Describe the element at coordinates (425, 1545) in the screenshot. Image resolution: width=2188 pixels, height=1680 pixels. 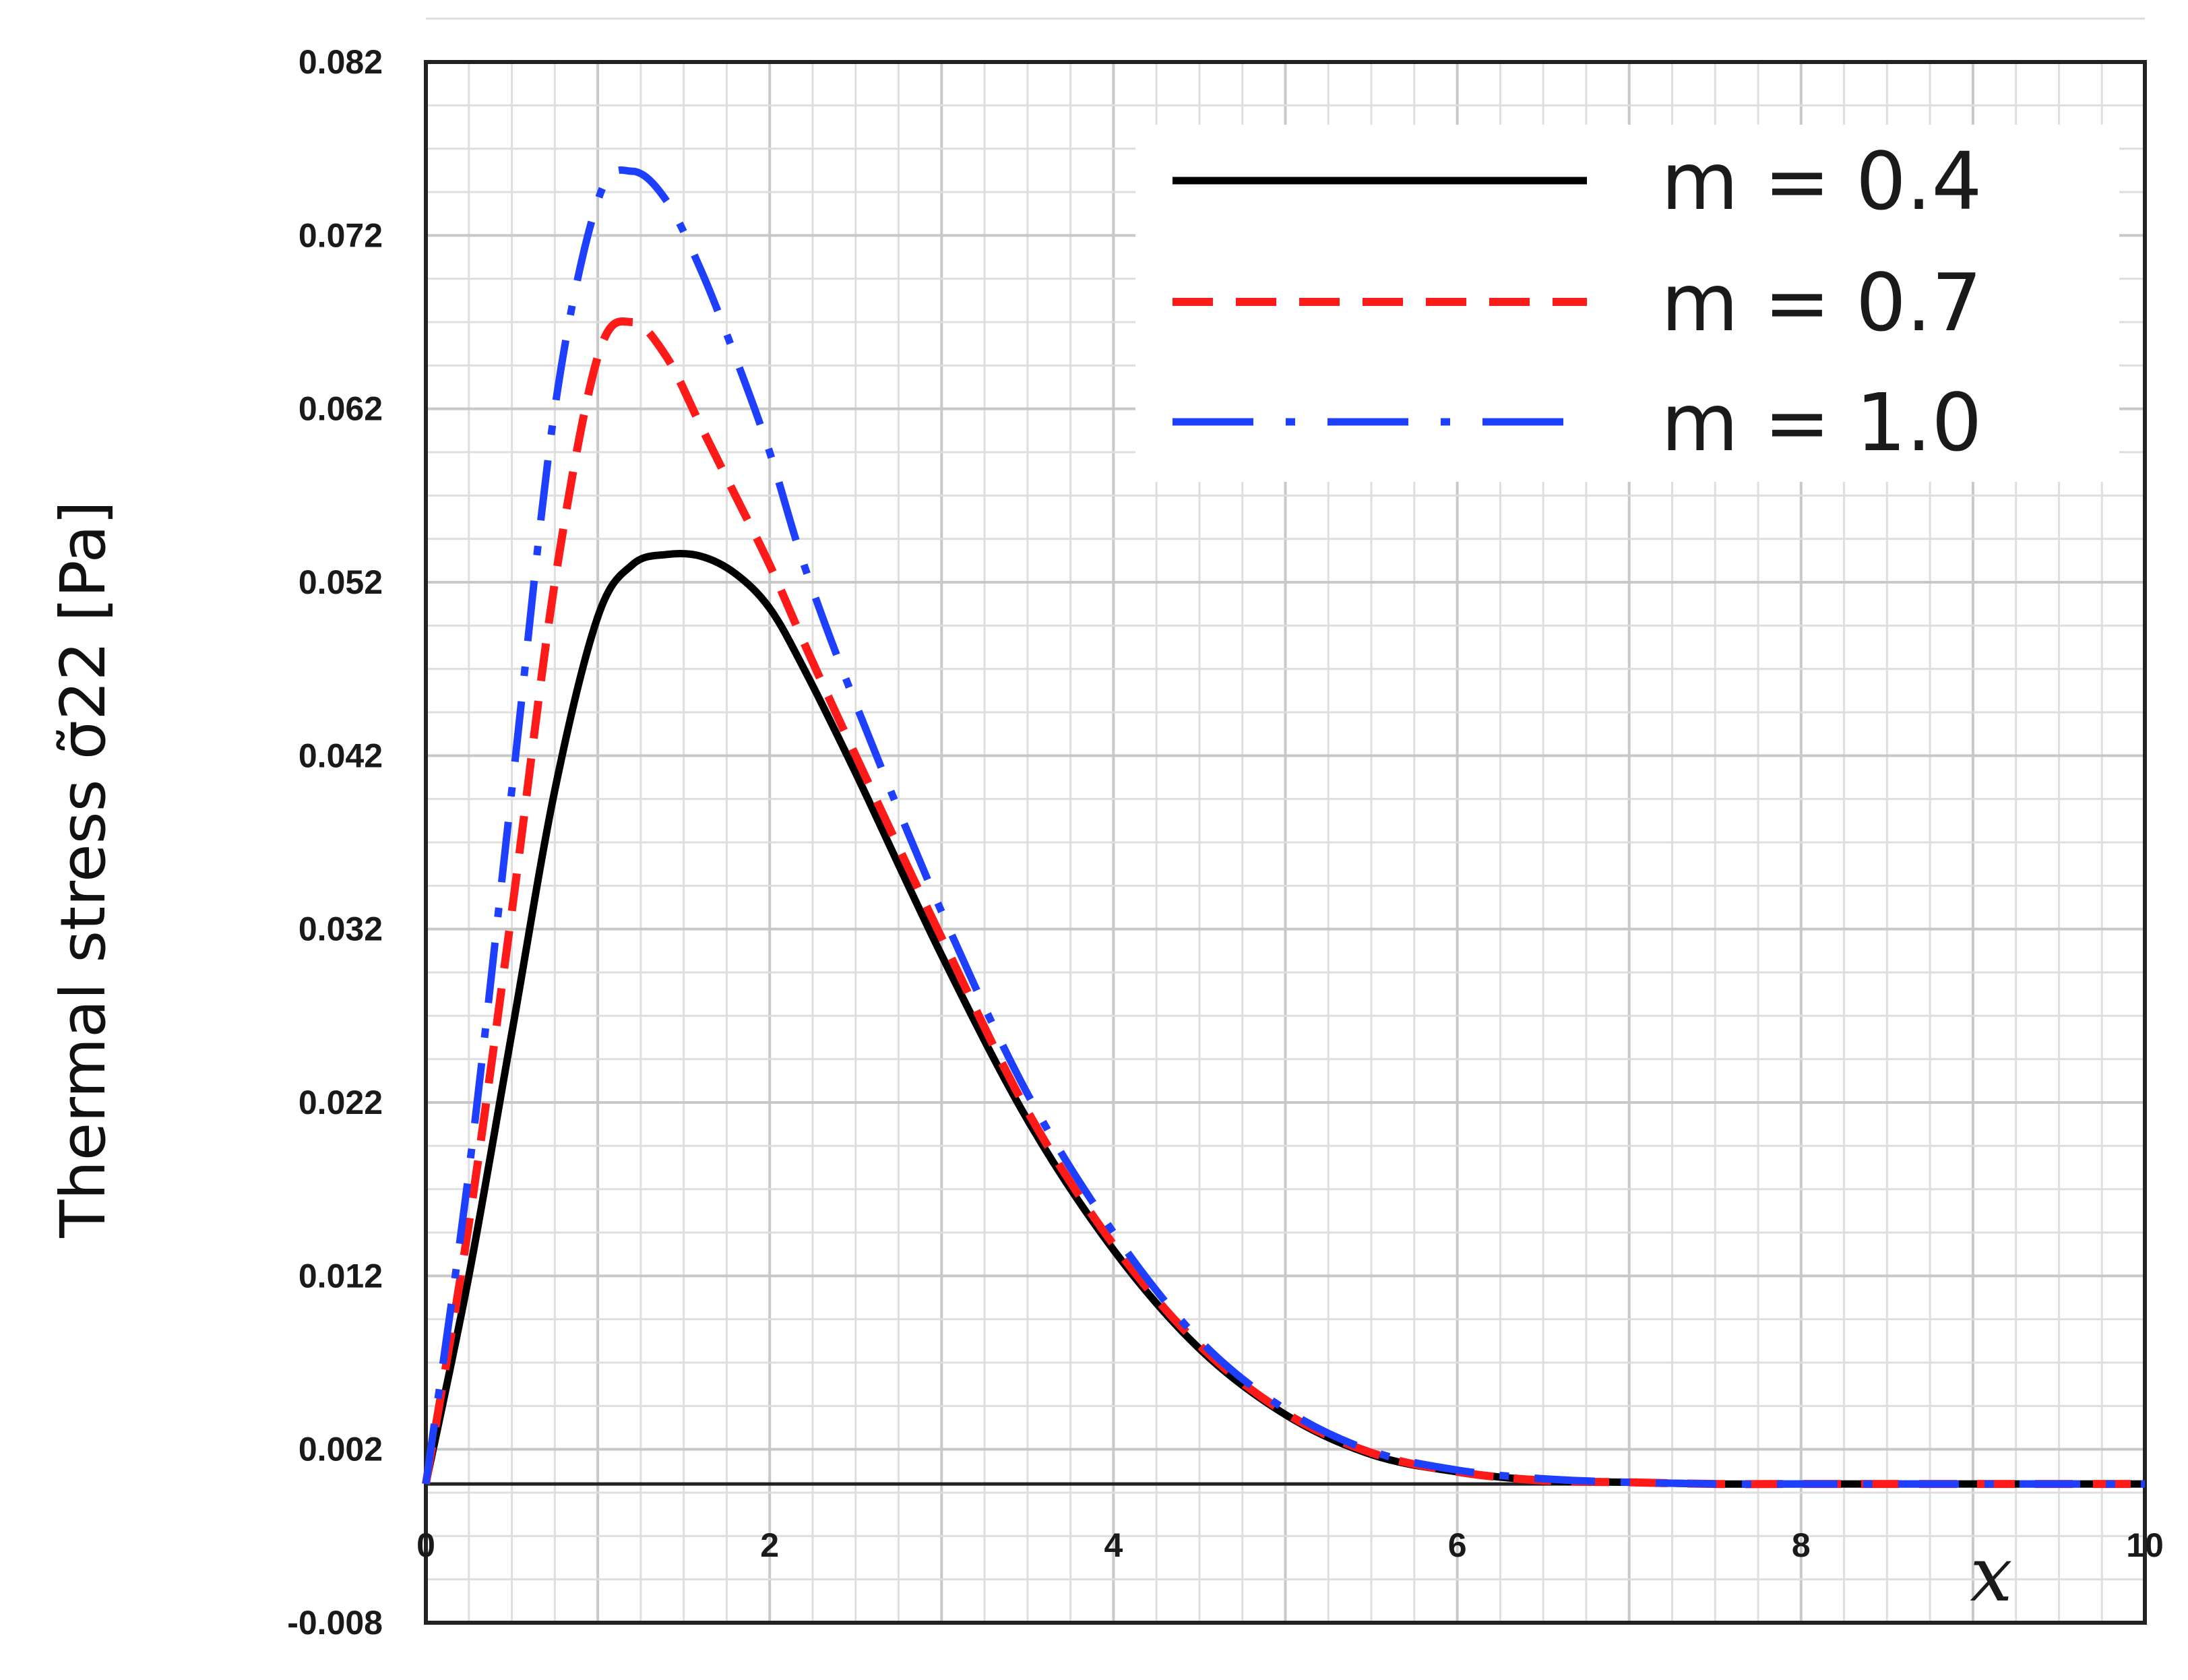
I see `x-tick-label: 0` at that location.